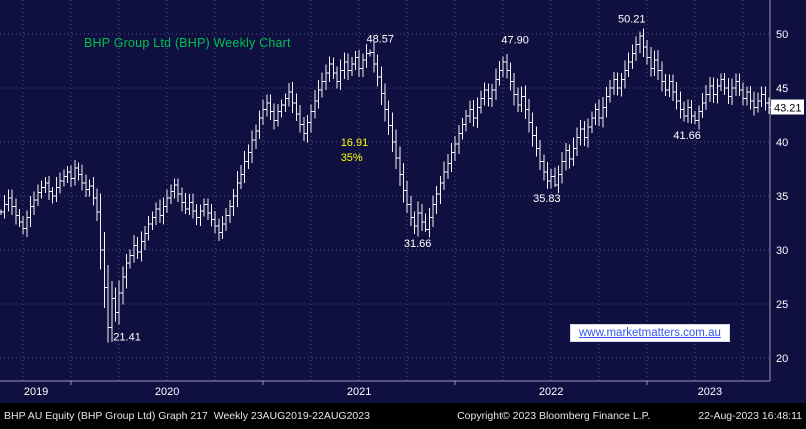 The width and height of the screenshot is (806, 429). I want to click on x-axis-label: 2020, so click(167, 392).